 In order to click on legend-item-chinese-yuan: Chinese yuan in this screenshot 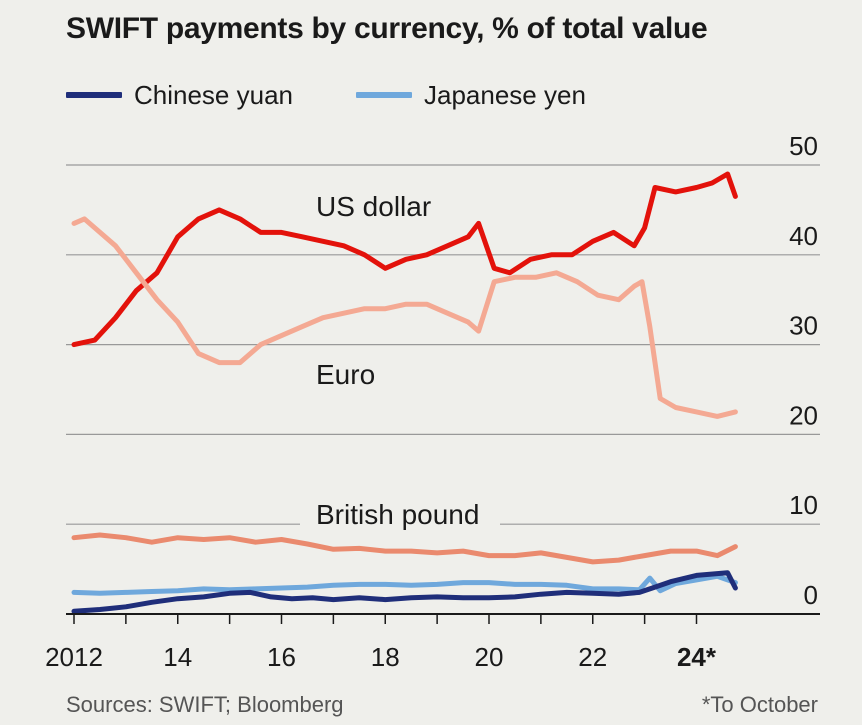, I will do `click(179, 95)`.